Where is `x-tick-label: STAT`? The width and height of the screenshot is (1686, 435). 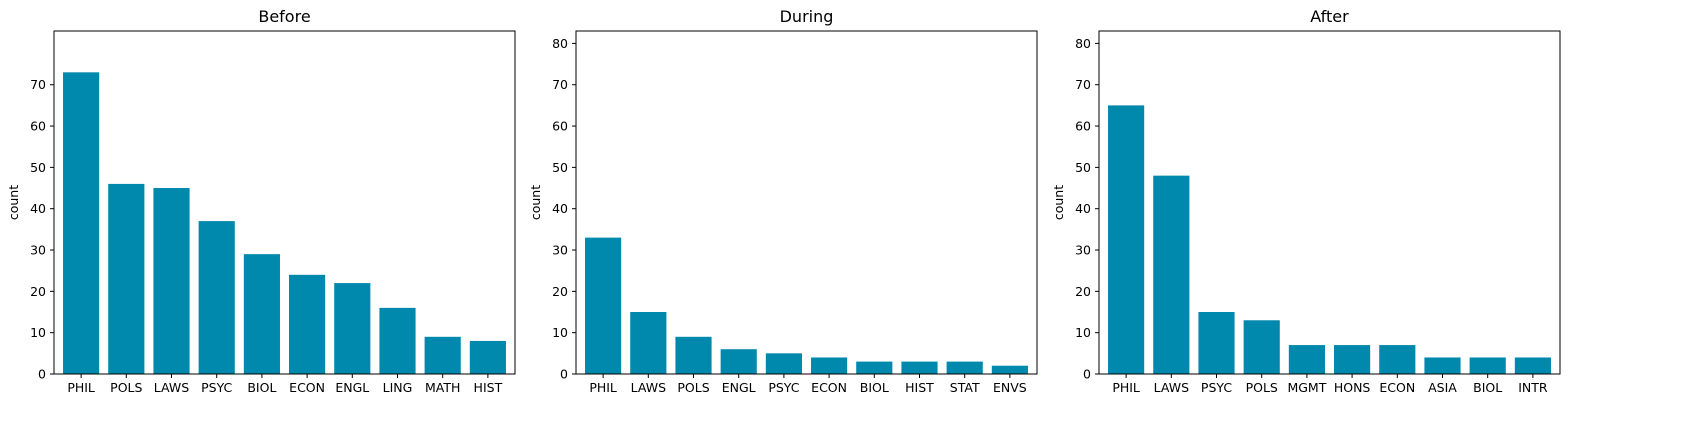 x-tick-label: STAT is located at coordinates (965, 387).